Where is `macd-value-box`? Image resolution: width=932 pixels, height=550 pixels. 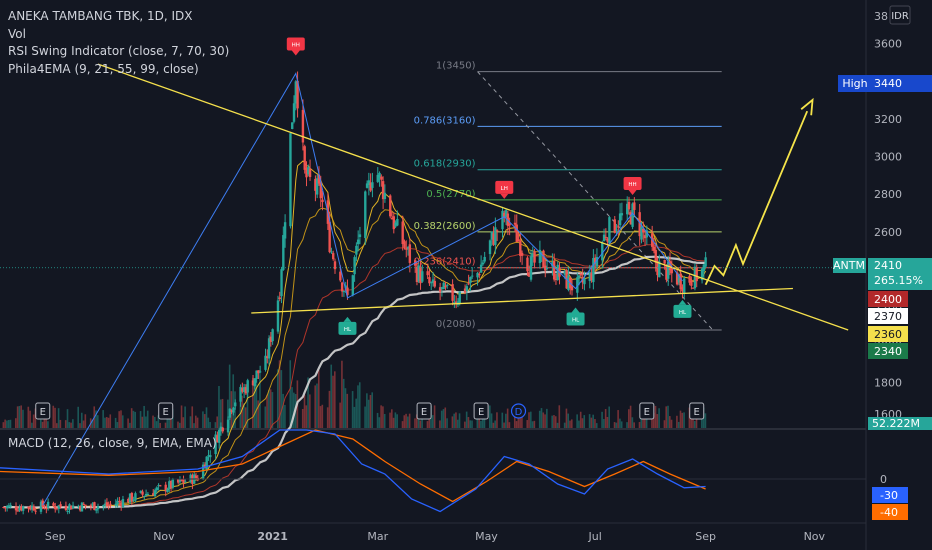 macd-value-box is located at coordinates (890, 495).